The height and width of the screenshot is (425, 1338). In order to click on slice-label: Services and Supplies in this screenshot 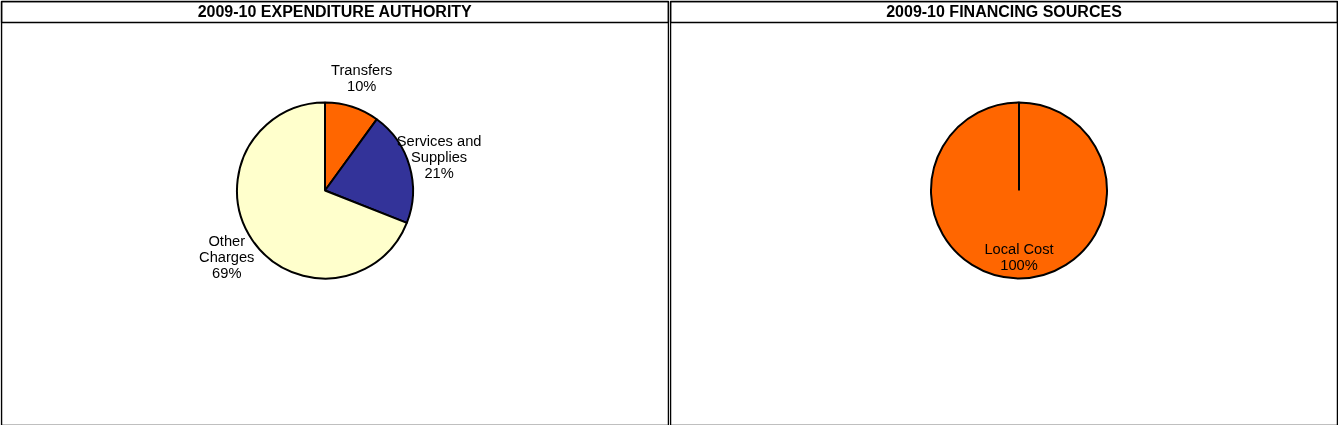, I will do `click(439, 149)`.